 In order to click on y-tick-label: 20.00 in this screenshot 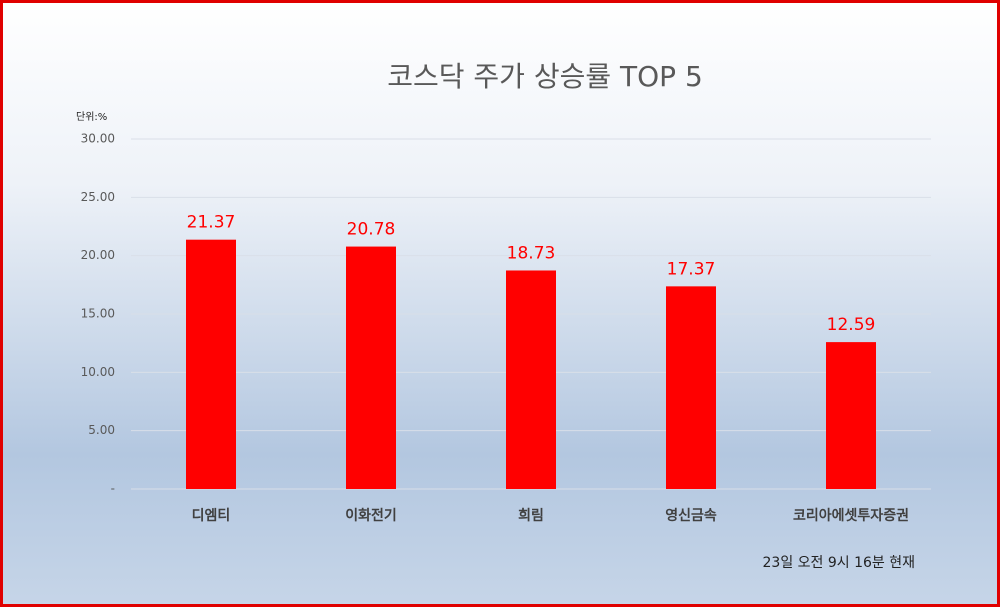, I will do `click(98, 255)`.